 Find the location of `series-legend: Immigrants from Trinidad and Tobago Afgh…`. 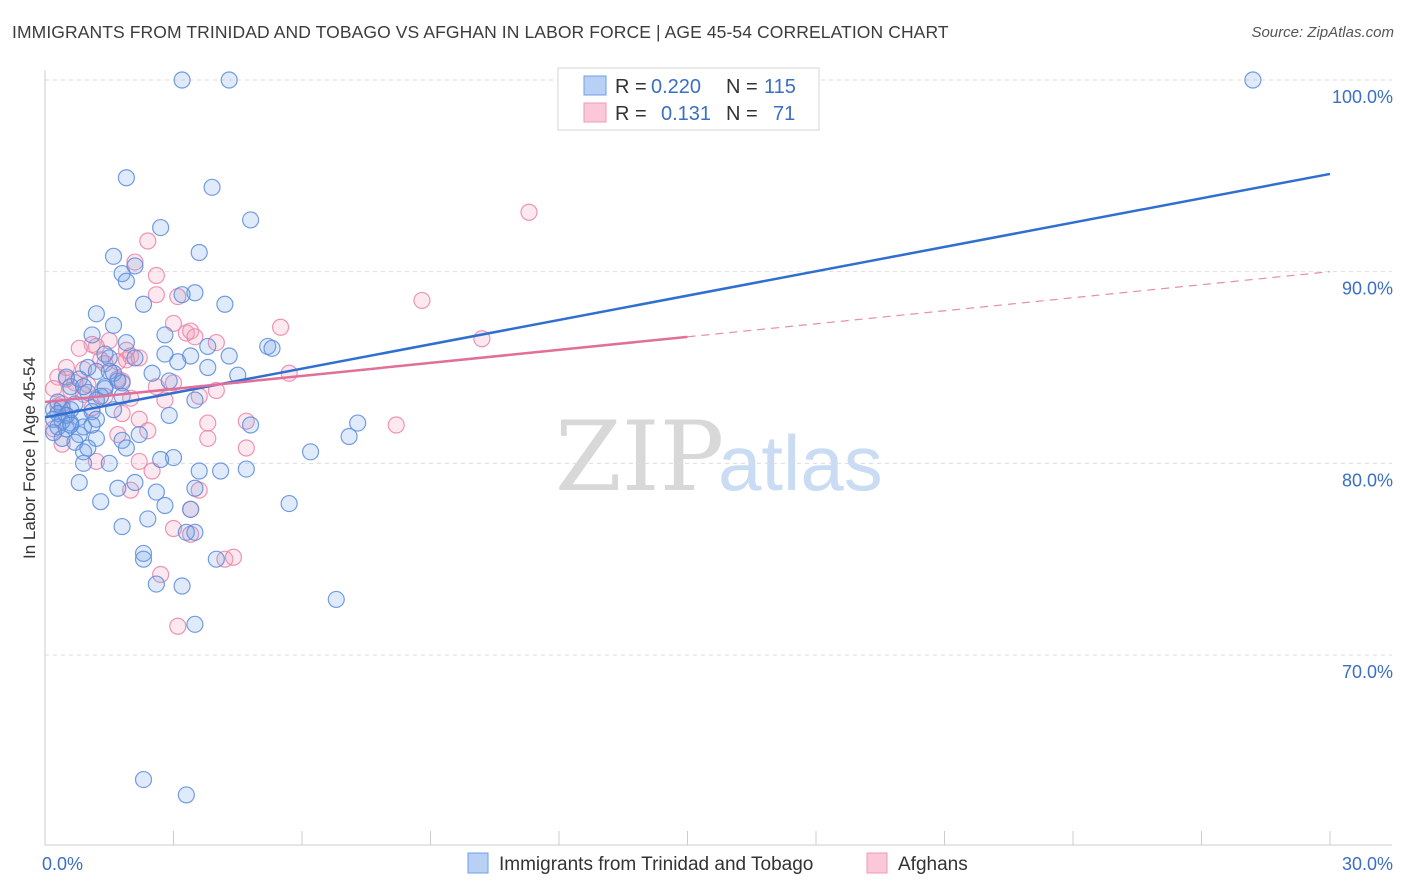

series-legend: Immigrants from Trinidad and Tobago Afgh… is located at coordinates (717, 863).